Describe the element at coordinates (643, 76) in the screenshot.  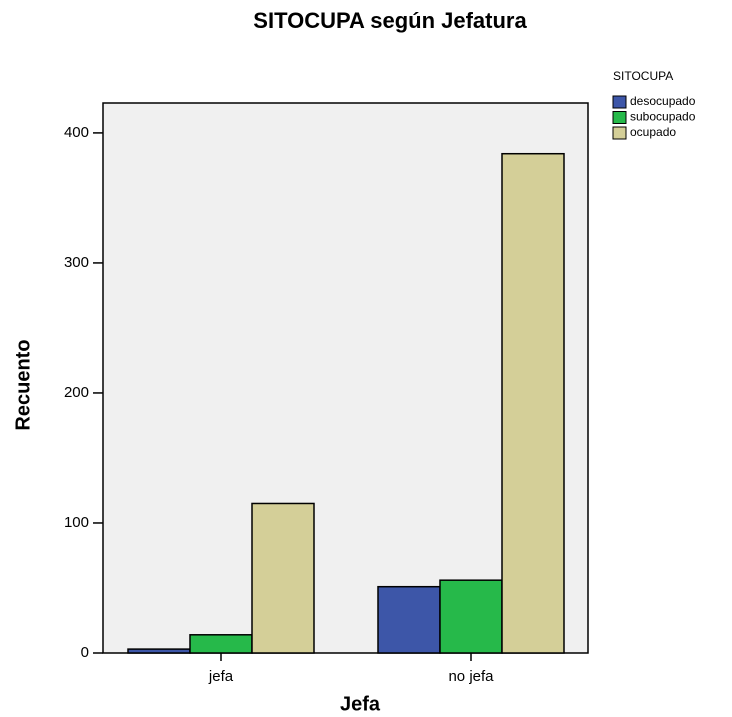
I see `legend-title: SITOCUPA` at that location.